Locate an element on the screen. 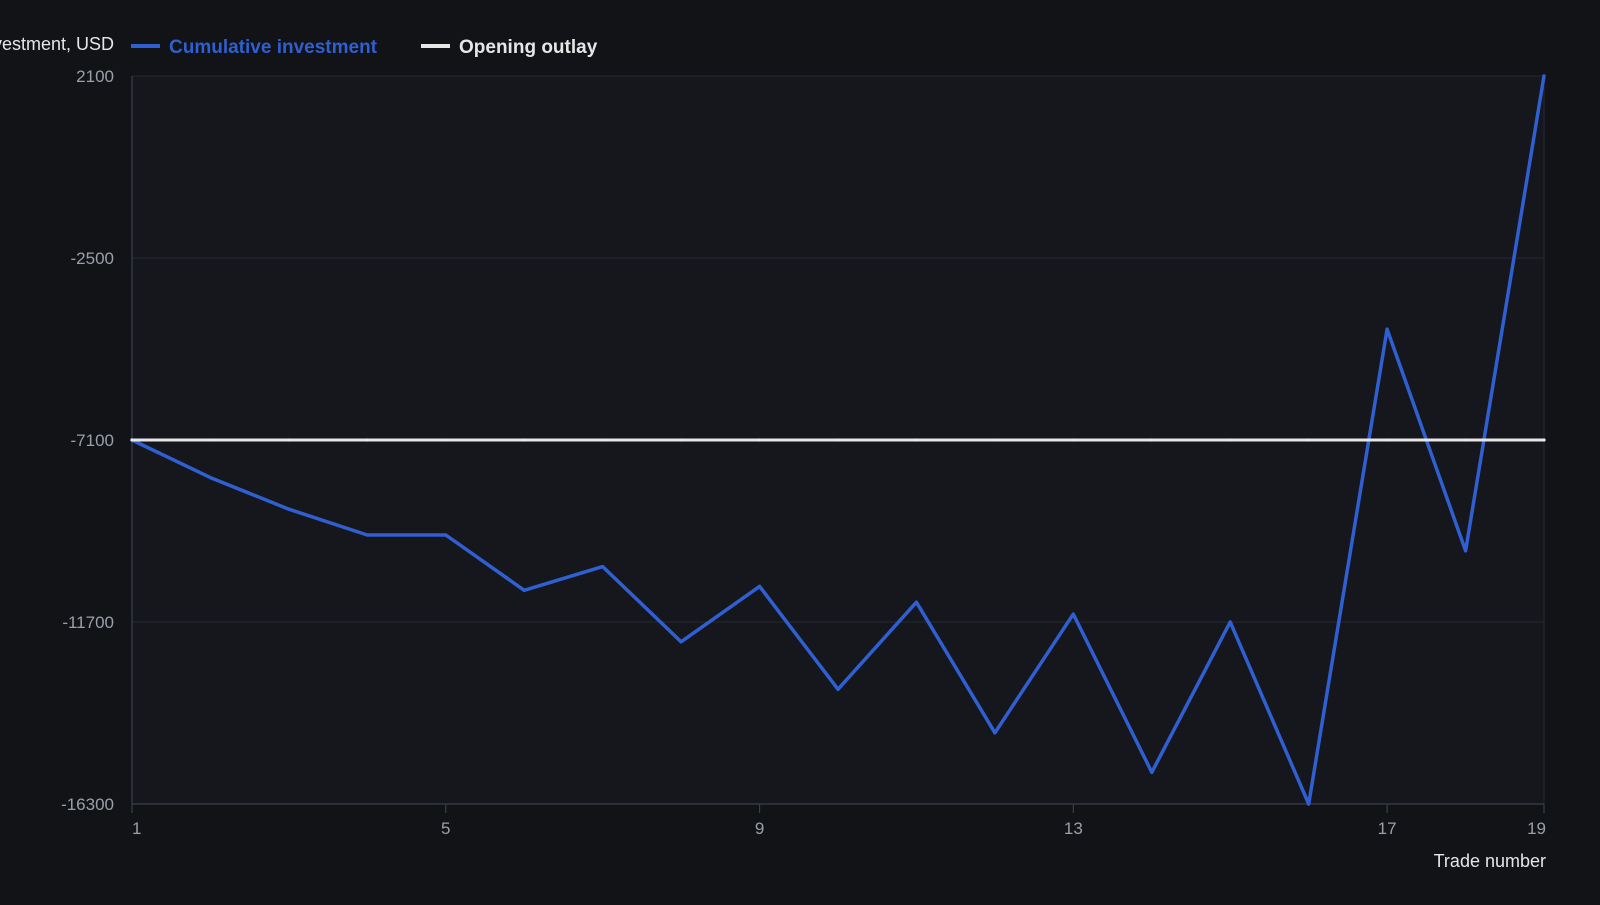 This screenshot has width=1600, height=905. y-tick-label: -2500 is located at coordinates (92, 258).